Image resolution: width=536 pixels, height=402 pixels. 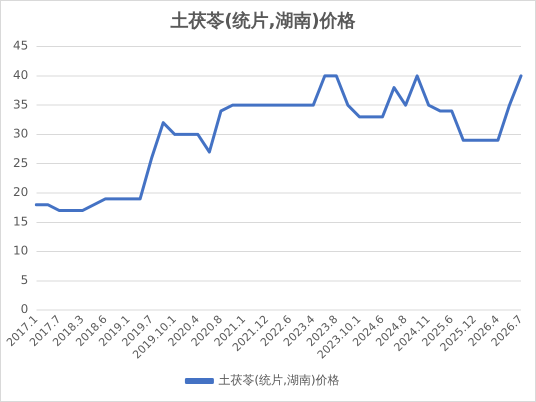 What do you see at coordinates (20, 45) in the screenshot?
I see `y-tick-label: 45` at bounding box center [20, 45].